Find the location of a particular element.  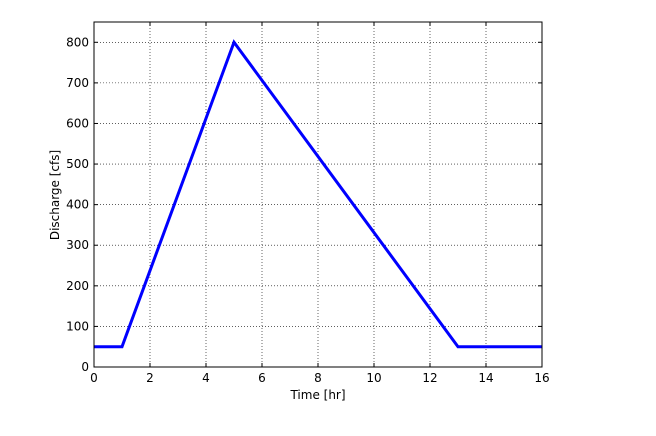

x-tick-label: 2 is located at coordinates (150, 378).